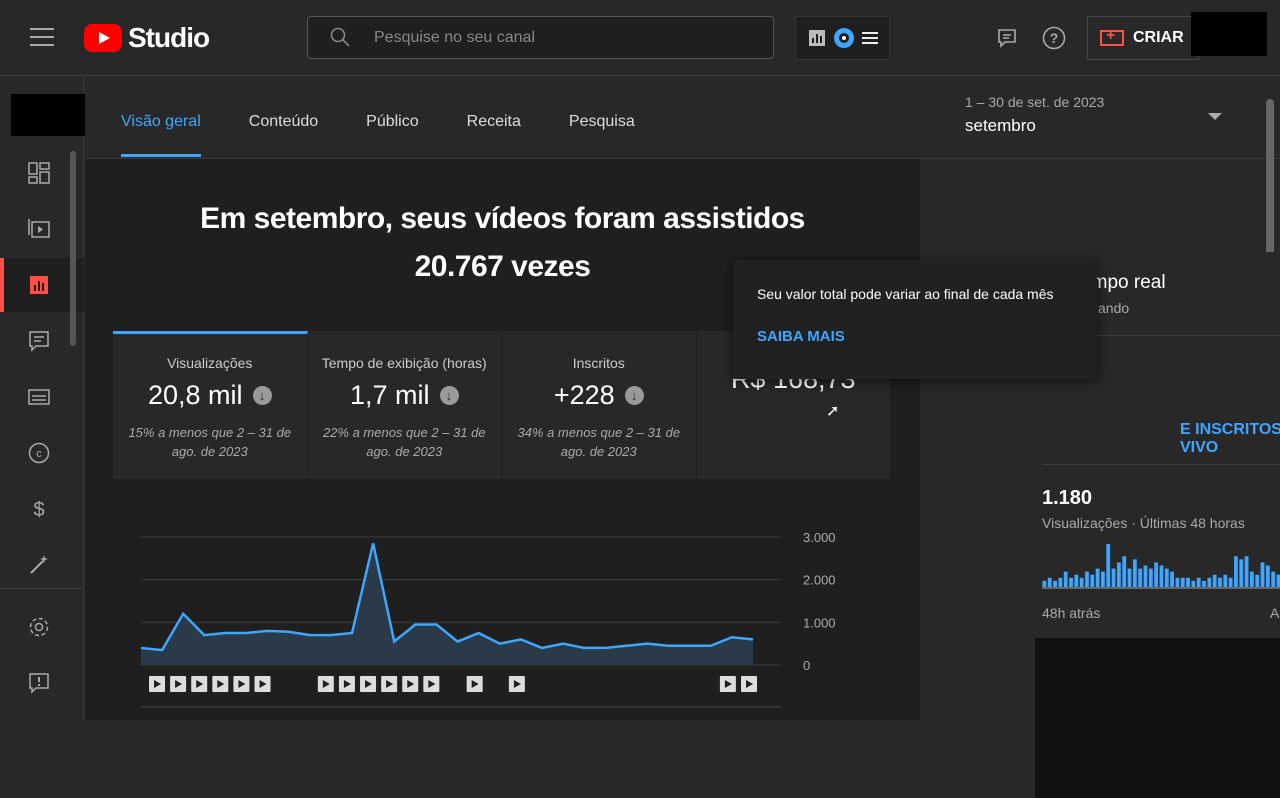  What do you see at coordinates (584, 395) in the screenshot?
I see `metric-value: +228` at bounding box center [584, 395].